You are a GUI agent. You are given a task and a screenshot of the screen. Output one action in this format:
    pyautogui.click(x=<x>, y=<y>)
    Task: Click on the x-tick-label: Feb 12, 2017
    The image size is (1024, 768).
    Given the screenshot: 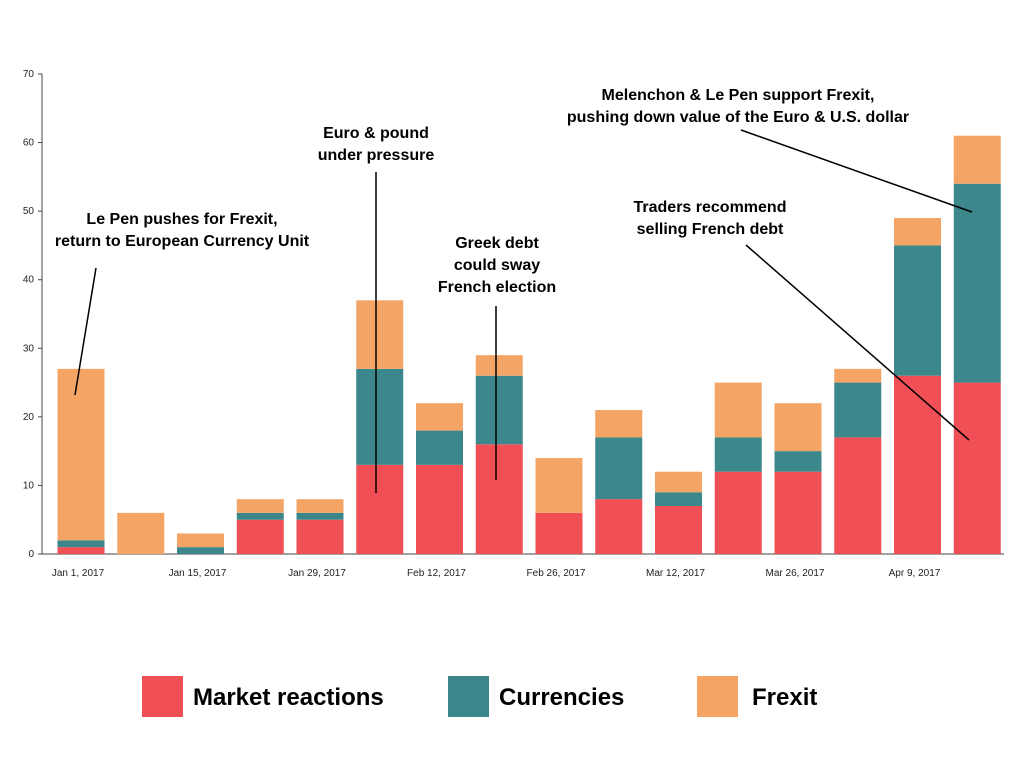 What is the action you would take?
    pyautogui.click(x=436, y=573)
    